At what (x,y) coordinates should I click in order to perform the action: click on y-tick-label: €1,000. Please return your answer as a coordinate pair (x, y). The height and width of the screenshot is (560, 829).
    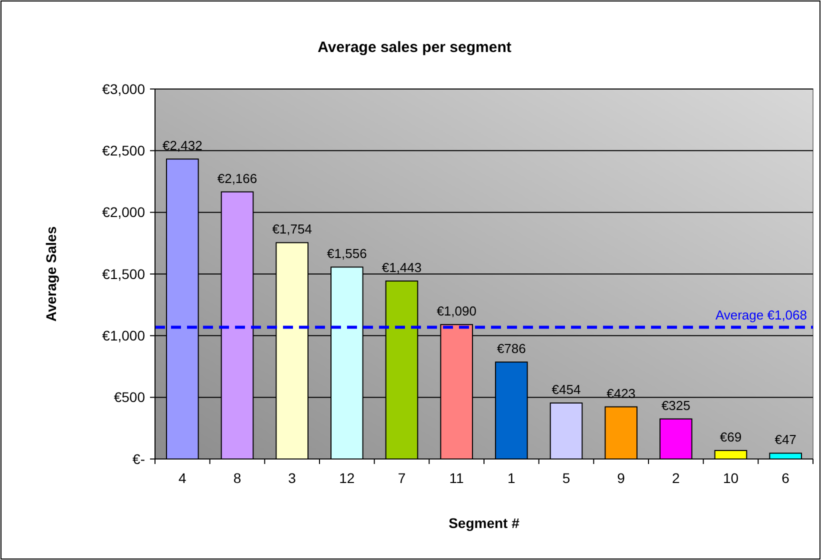
    Looking at the image, I should click on (124, 336).